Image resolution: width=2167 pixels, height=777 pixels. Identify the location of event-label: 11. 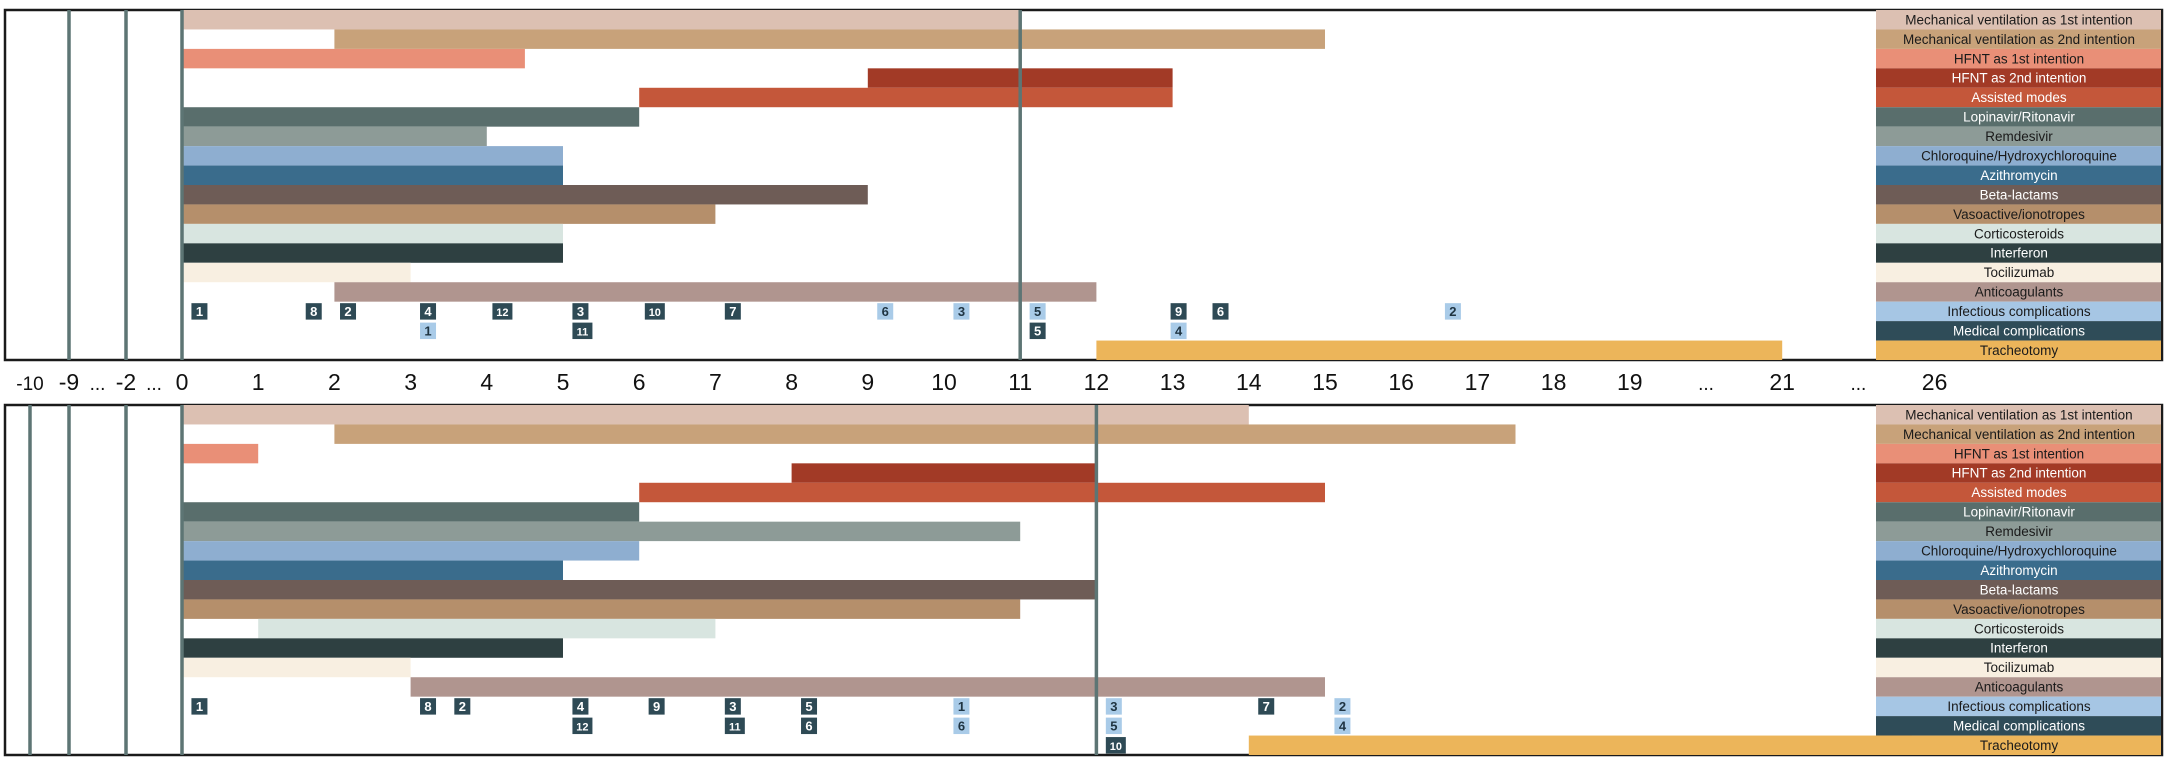
(735, 727).